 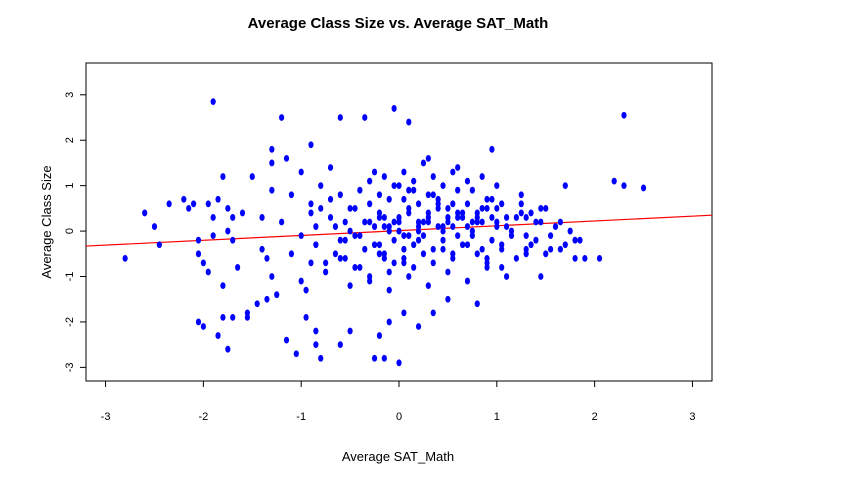 What do you see at coordinates (70, 367) in the screenshot?
I see `y-tick-label: -3` at bounding box center [70, 367].